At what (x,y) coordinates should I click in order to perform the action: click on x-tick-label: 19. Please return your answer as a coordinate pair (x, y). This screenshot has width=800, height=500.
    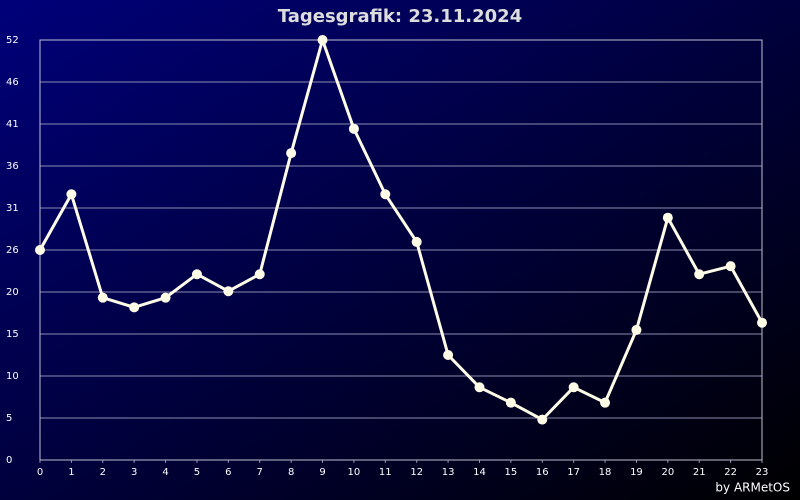
    Looking at the image, I should click on (636, 472).